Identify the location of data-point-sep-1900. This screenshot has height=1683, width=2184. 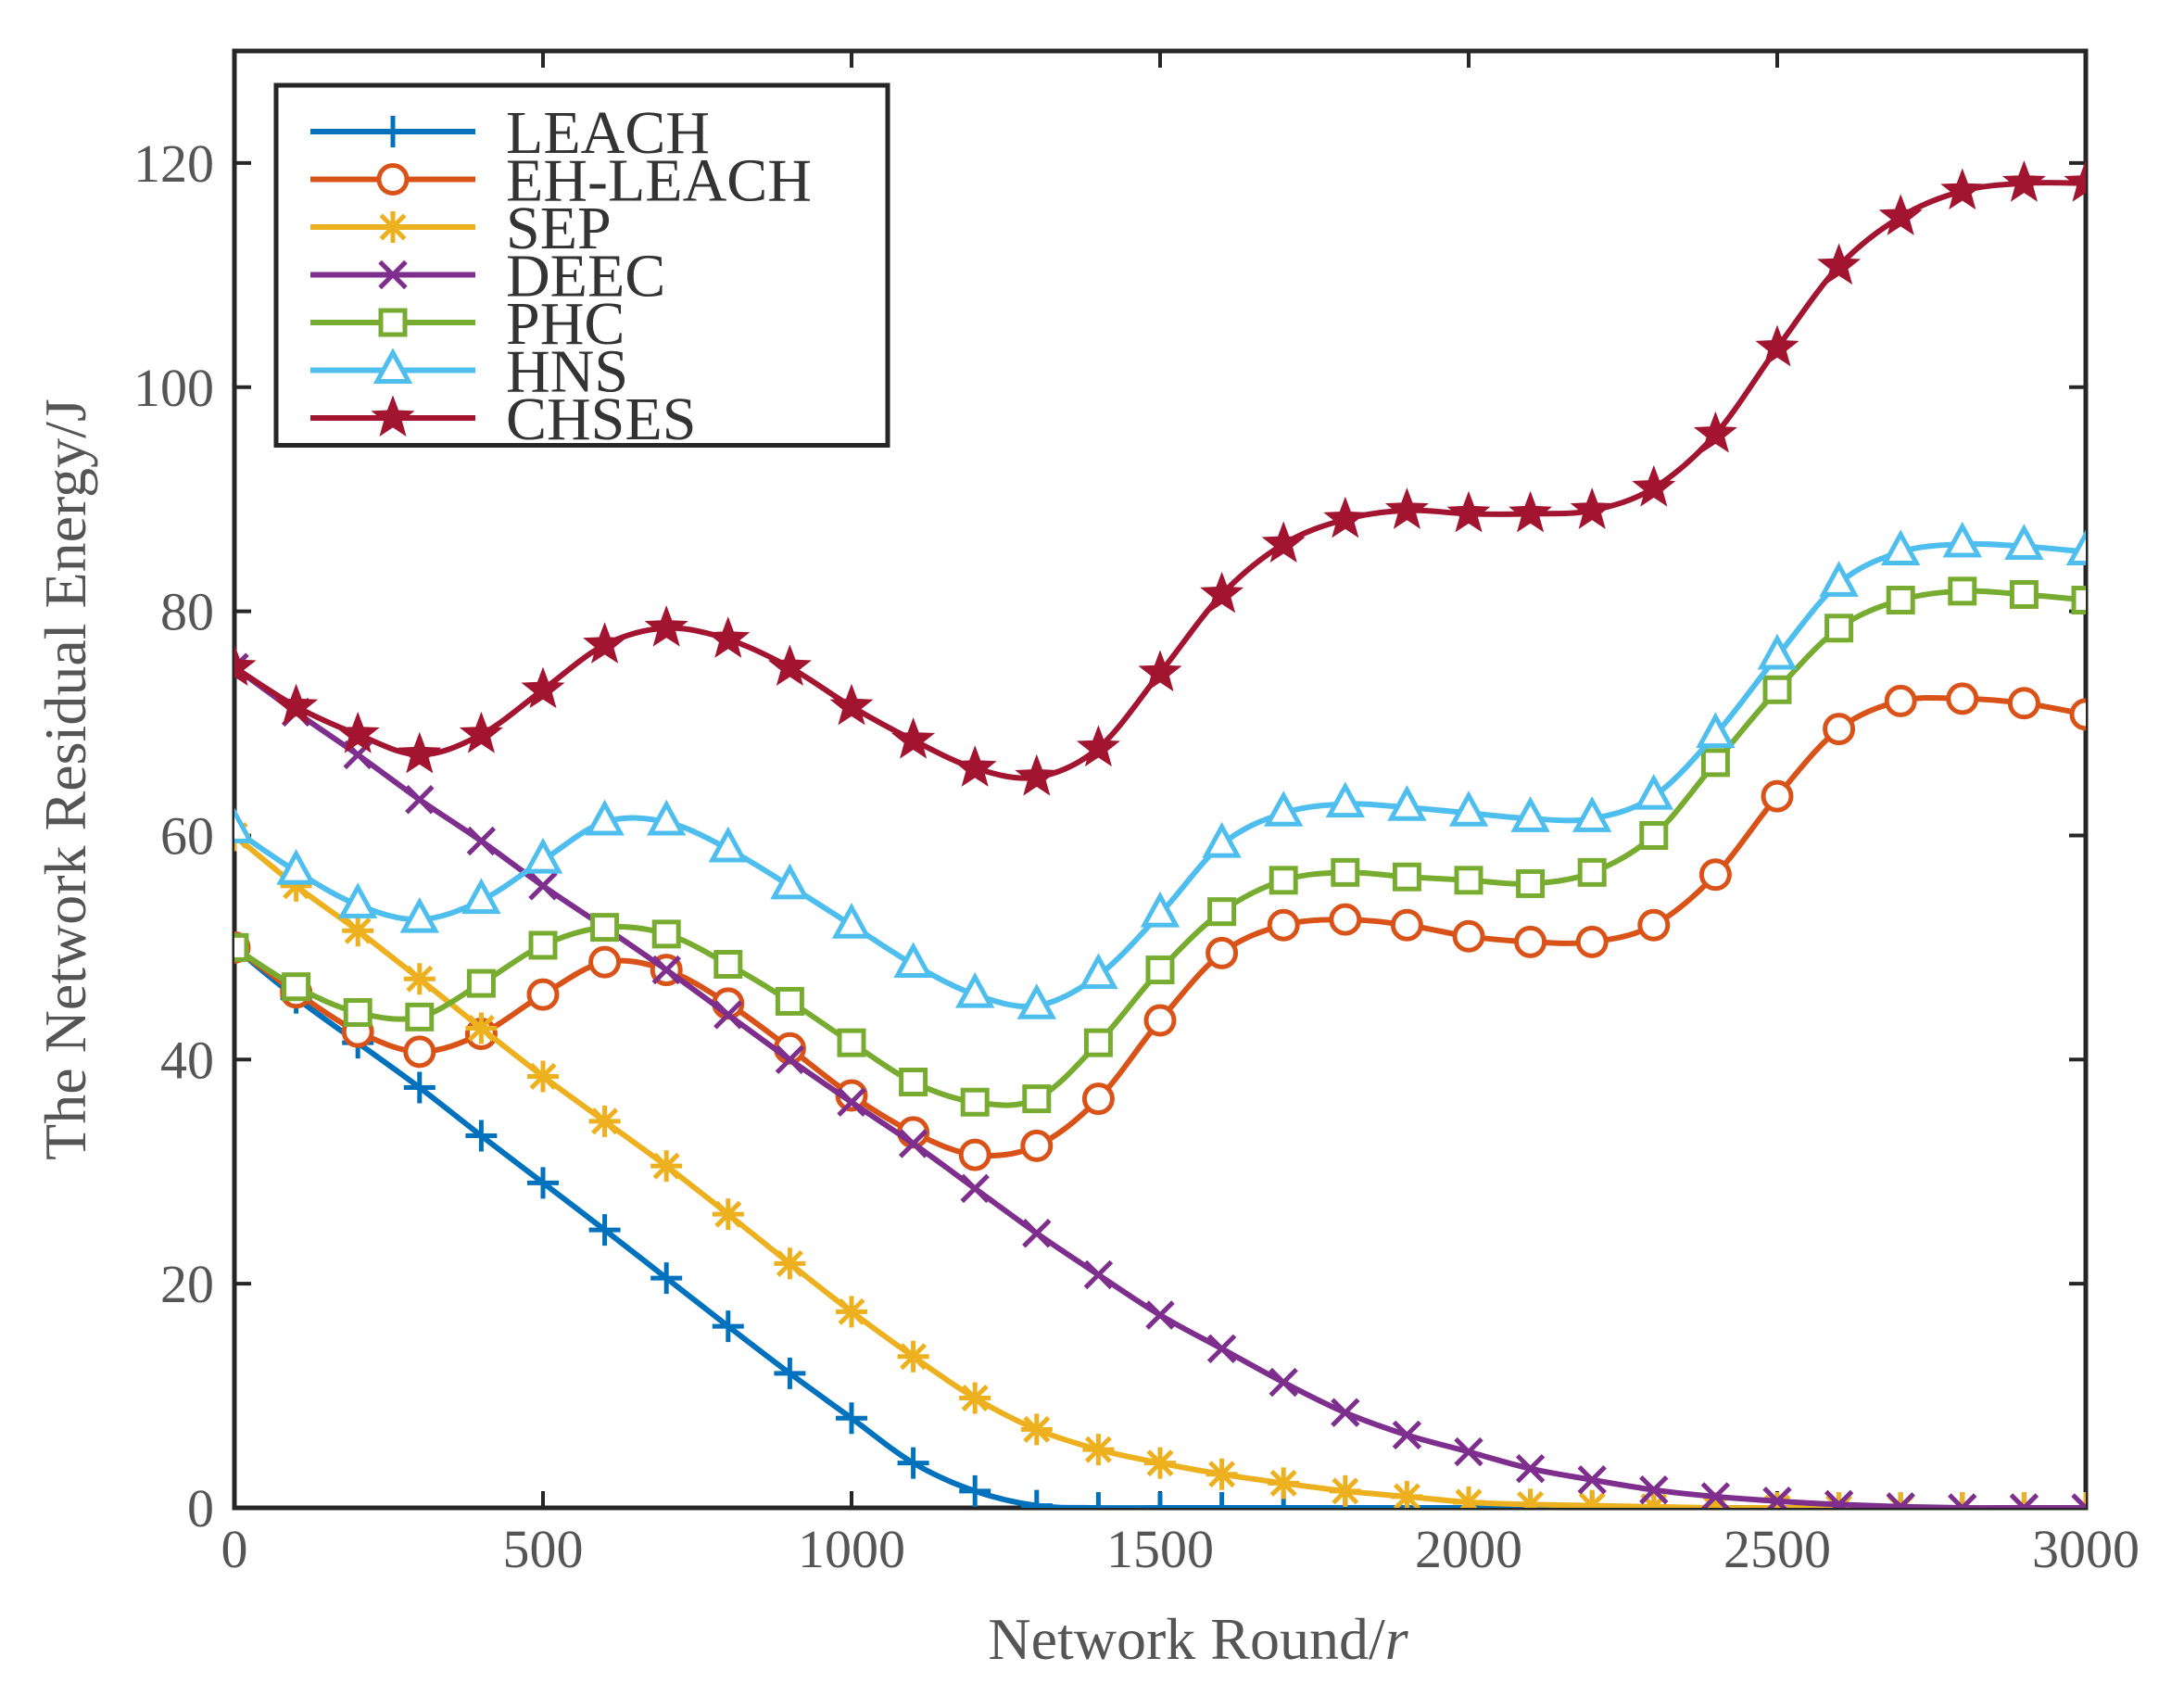
(1407, 1494).